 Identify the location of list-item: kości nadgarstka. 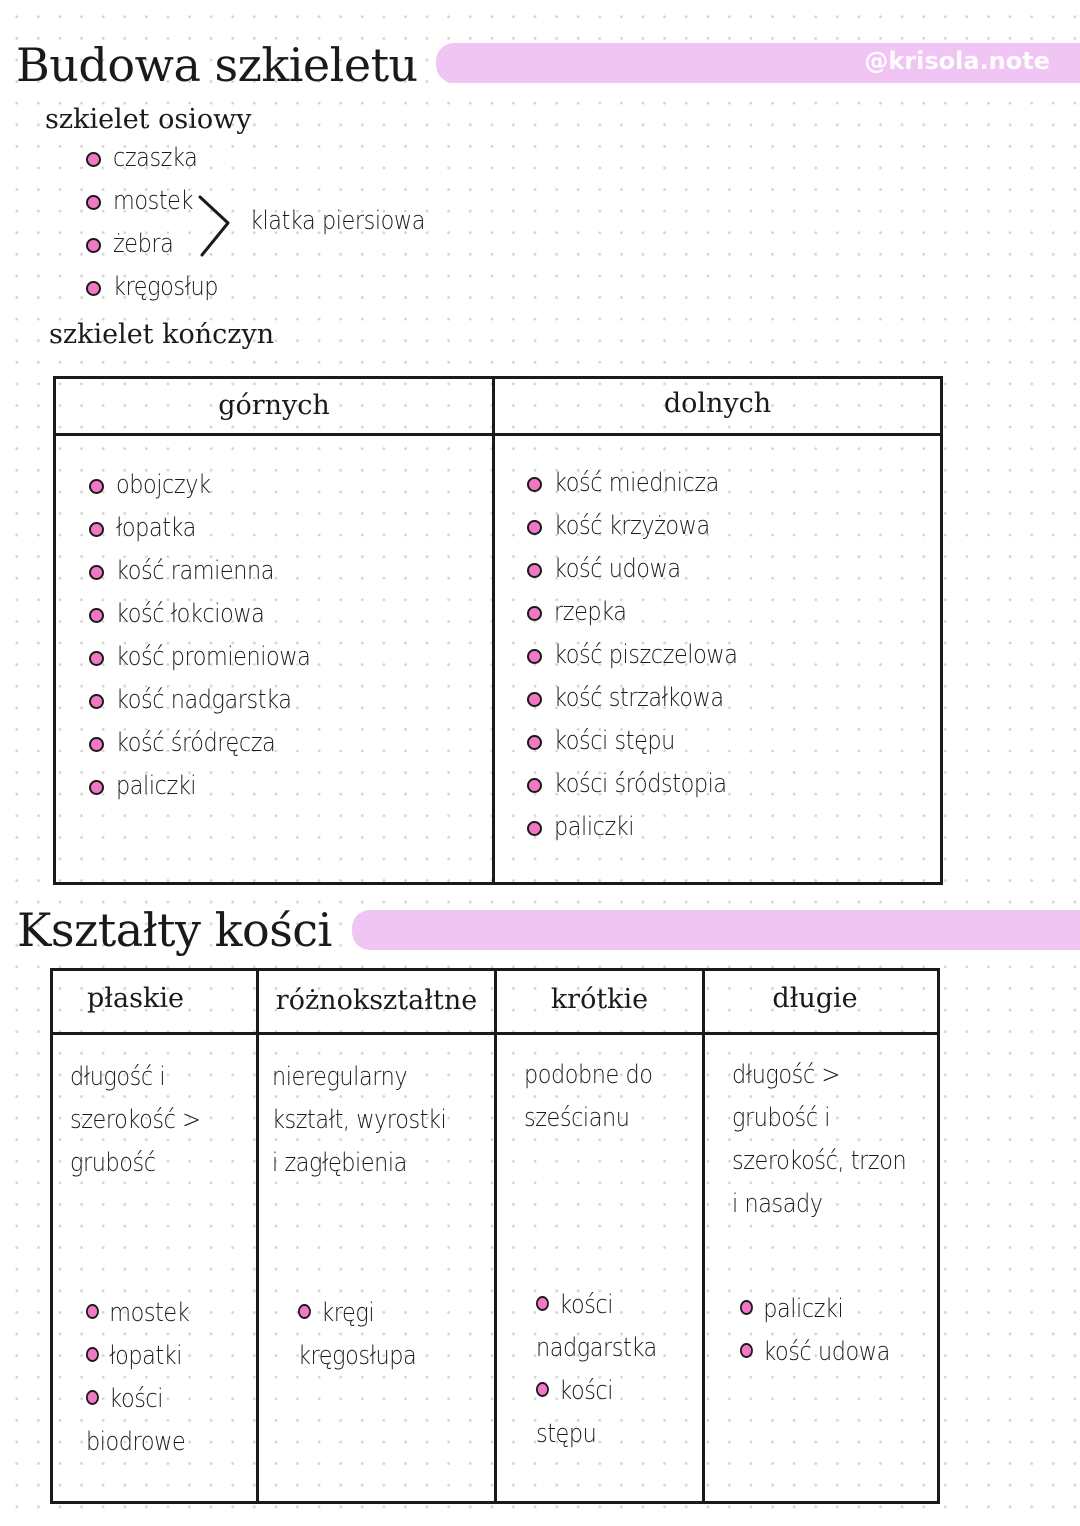
(596, 1326).